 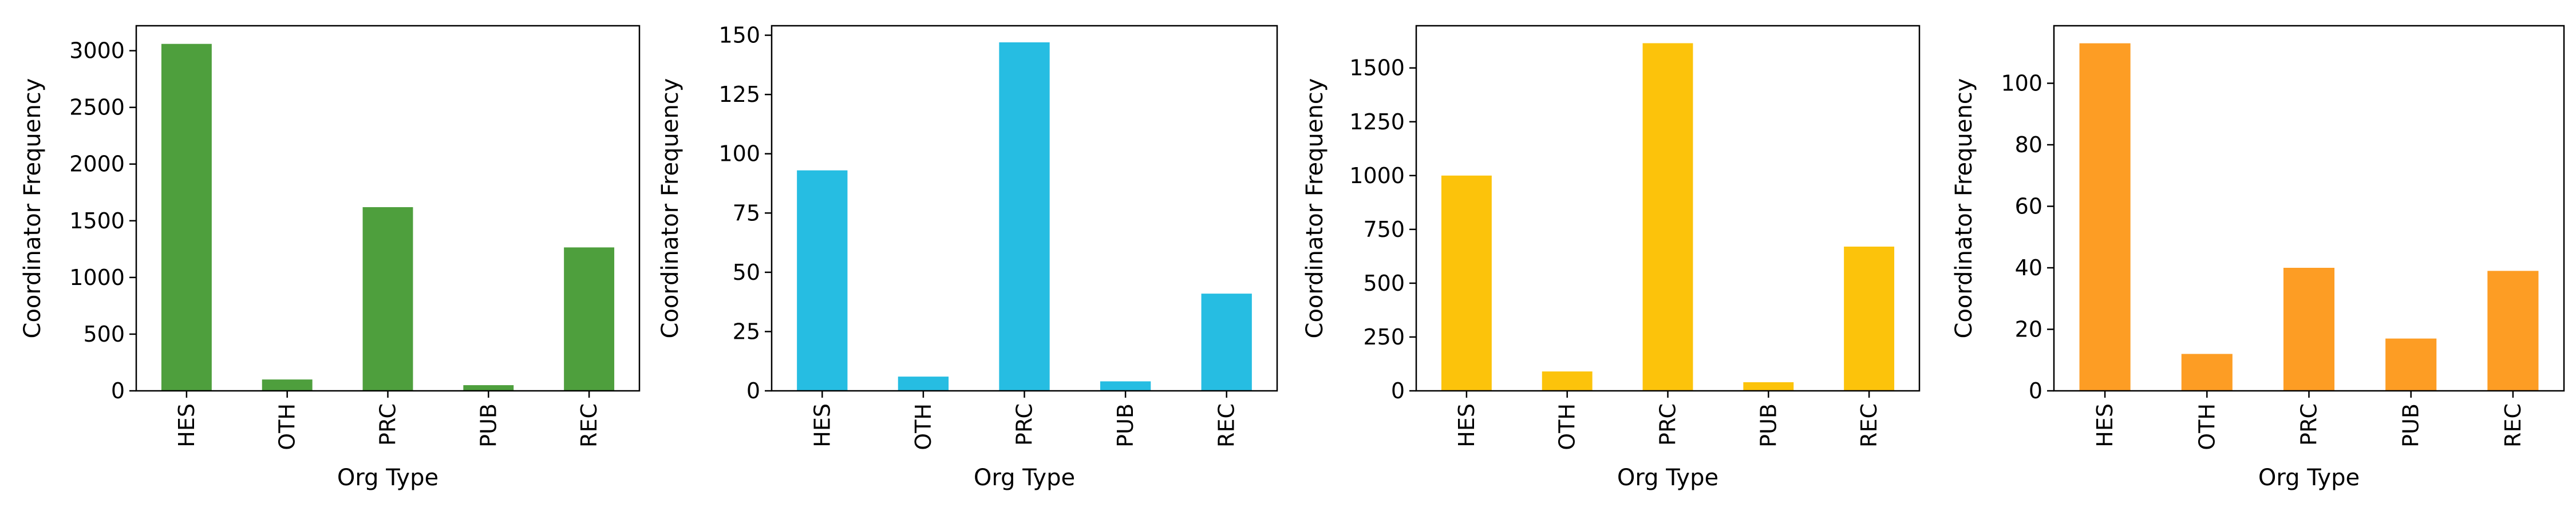 What do you see at coordinates (739, 94) in the screenshot?
I see `y-tick-label: 125` at bounding box center [739, 94].